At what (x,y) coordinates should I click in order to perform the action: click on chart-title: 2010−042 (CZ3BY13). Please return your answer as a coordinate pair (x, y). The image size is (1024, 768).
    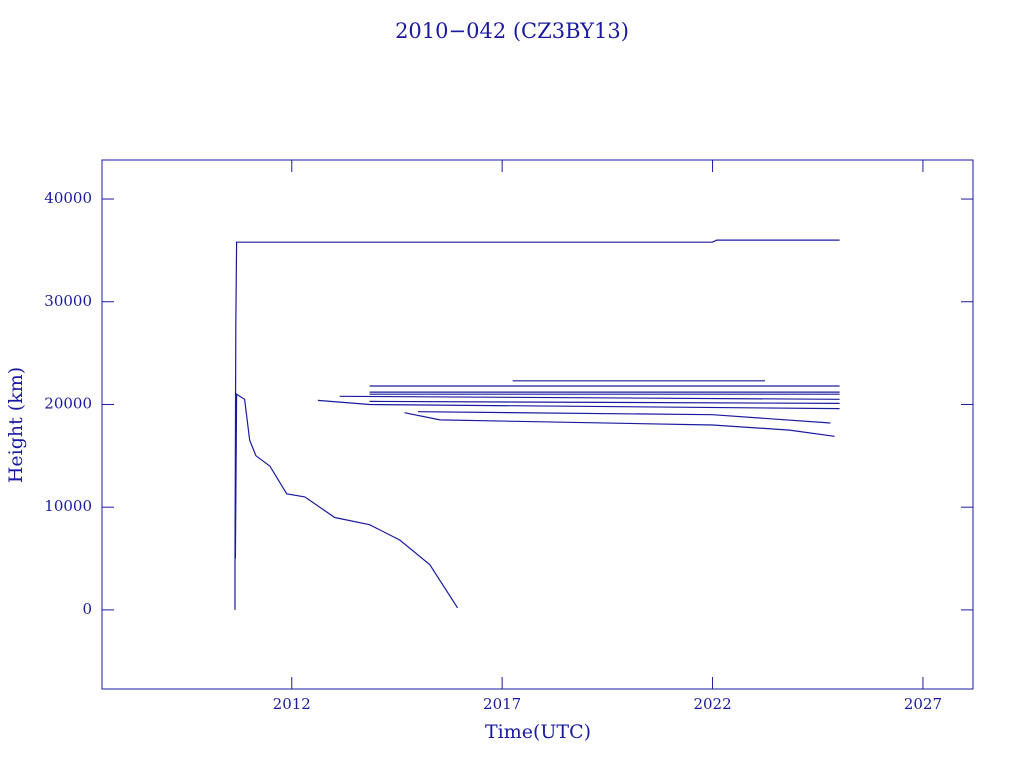
    Looking at the image, I should click on (512, 31).